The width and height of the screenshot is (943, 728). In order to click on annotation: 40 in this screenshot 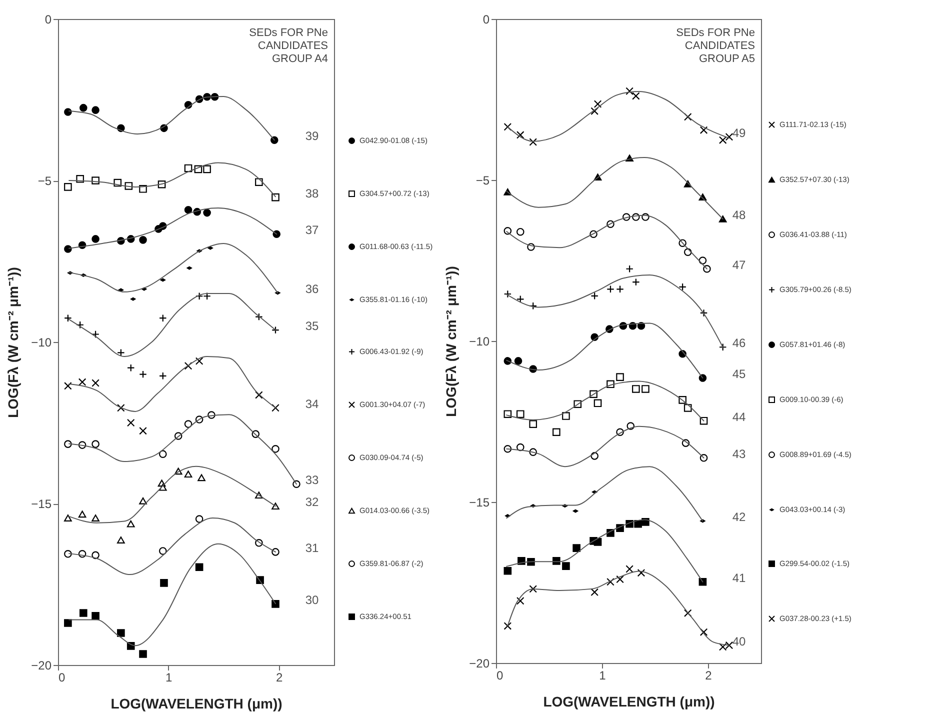, I will do `click(739, 641)`.